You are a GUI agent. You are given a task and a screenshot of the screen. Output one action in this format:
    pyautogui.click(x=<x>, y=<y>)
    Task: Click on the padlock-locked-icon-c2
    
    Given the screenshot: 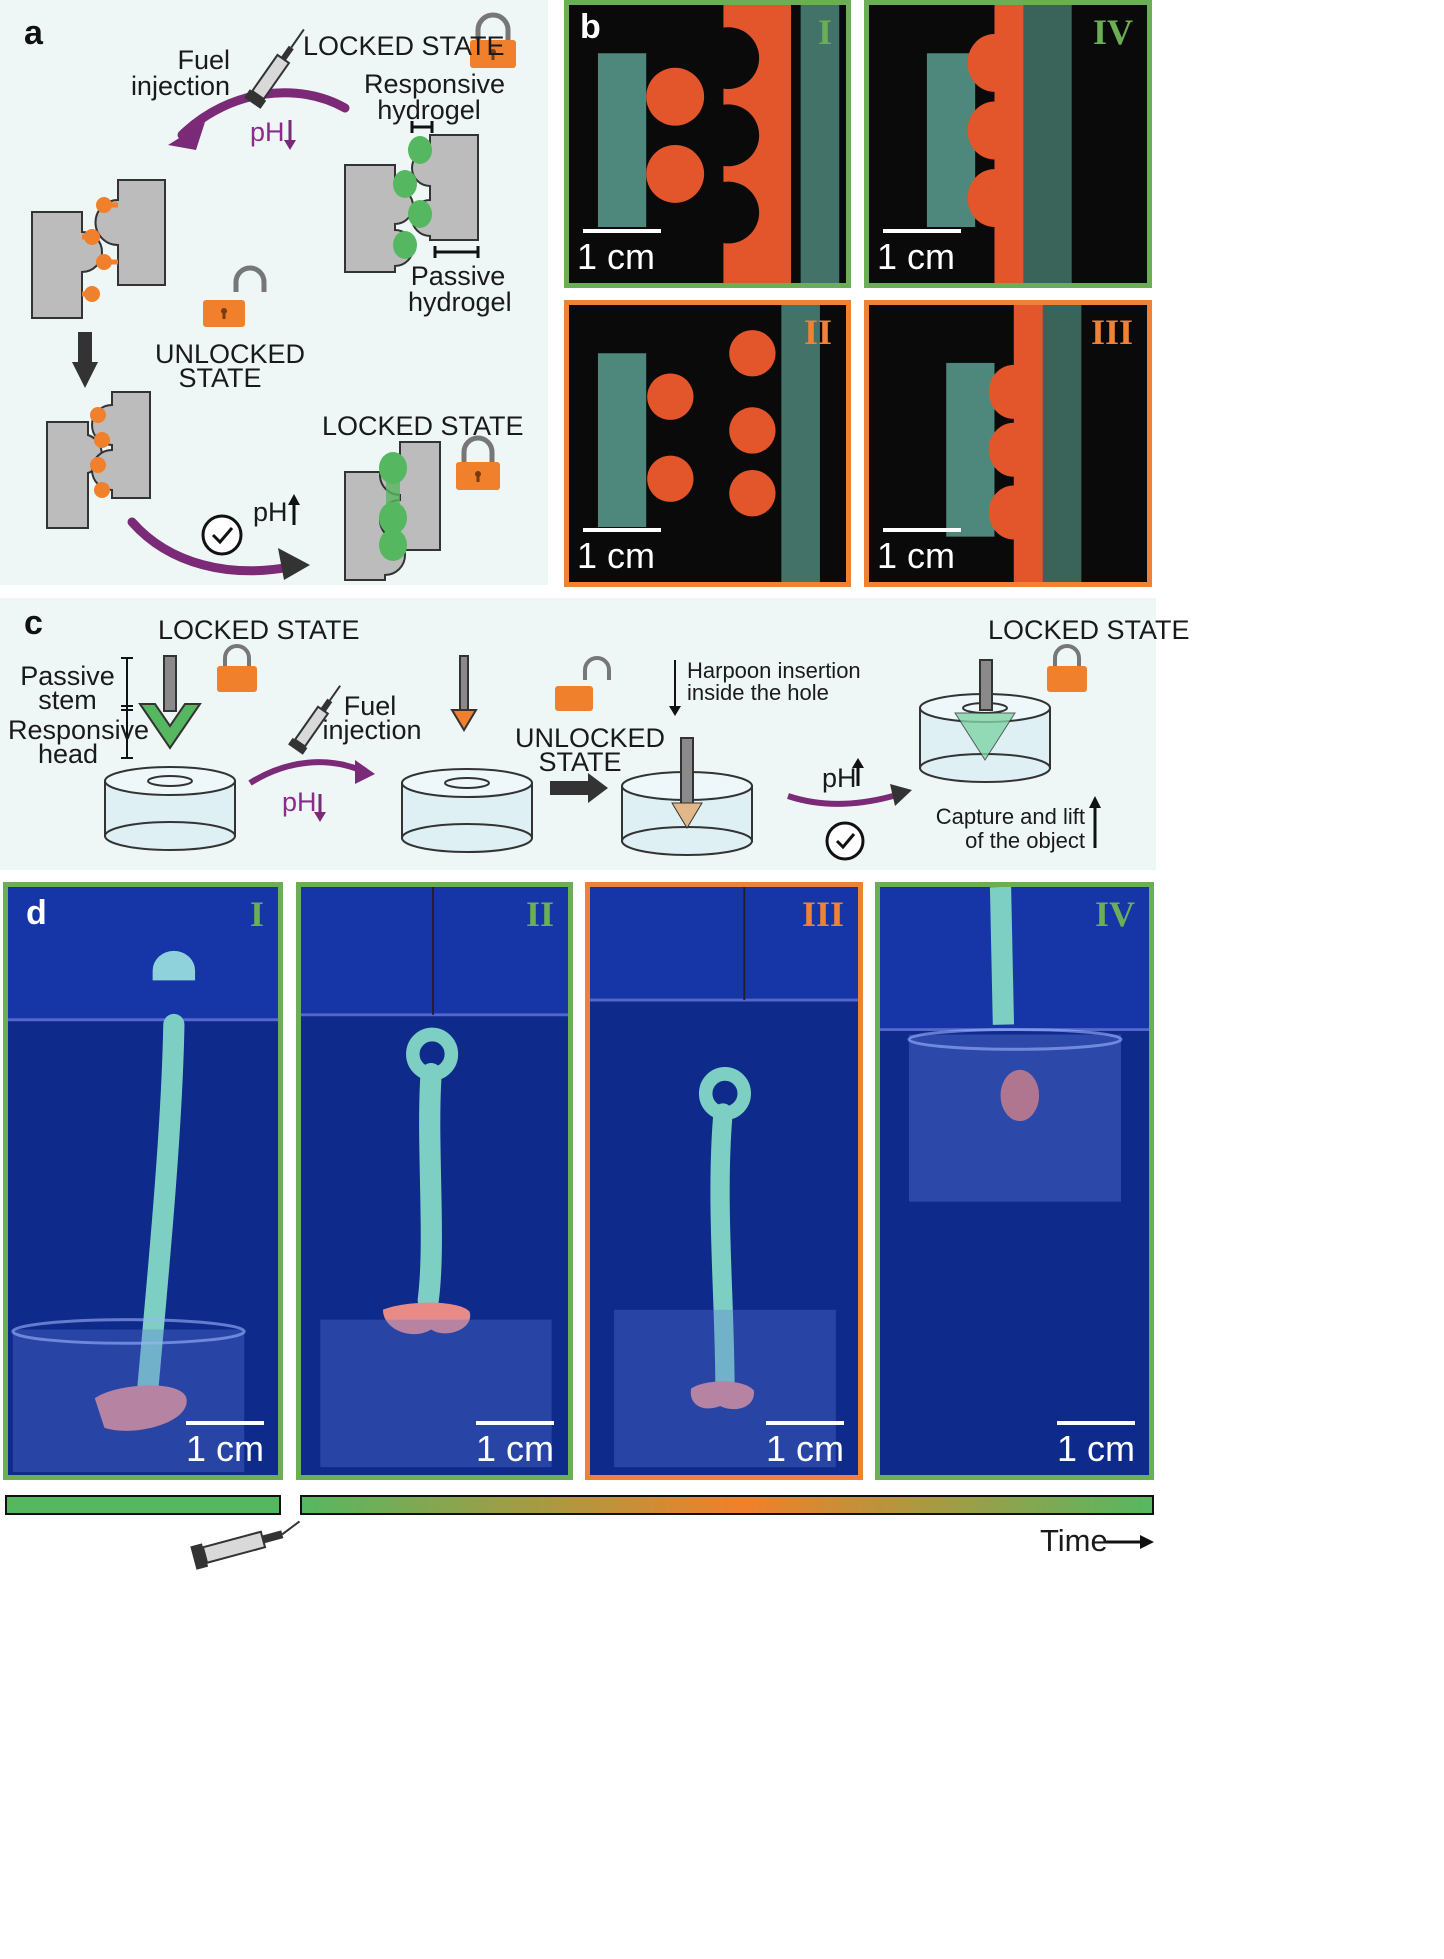 What is the action you would take?
    pyautogui.click(x=1067, y=668)
    